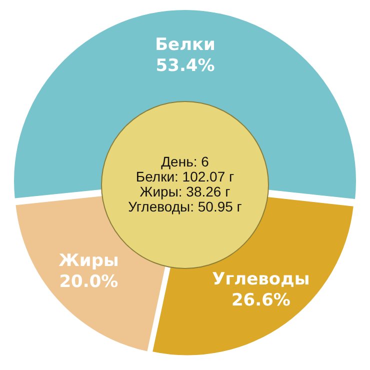 The image size is (370, 370). I want to click on slice-label: Углеводы, so click(261, 279).